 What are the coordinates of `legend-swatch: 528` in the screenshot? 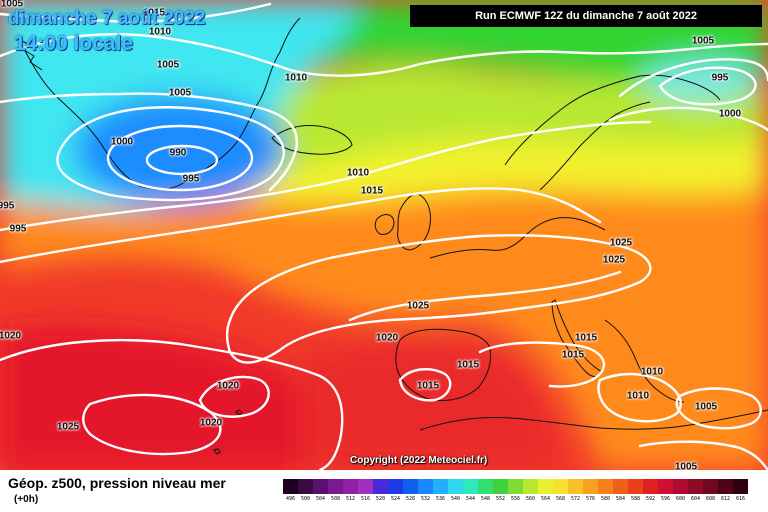 It's located at (410, 490).